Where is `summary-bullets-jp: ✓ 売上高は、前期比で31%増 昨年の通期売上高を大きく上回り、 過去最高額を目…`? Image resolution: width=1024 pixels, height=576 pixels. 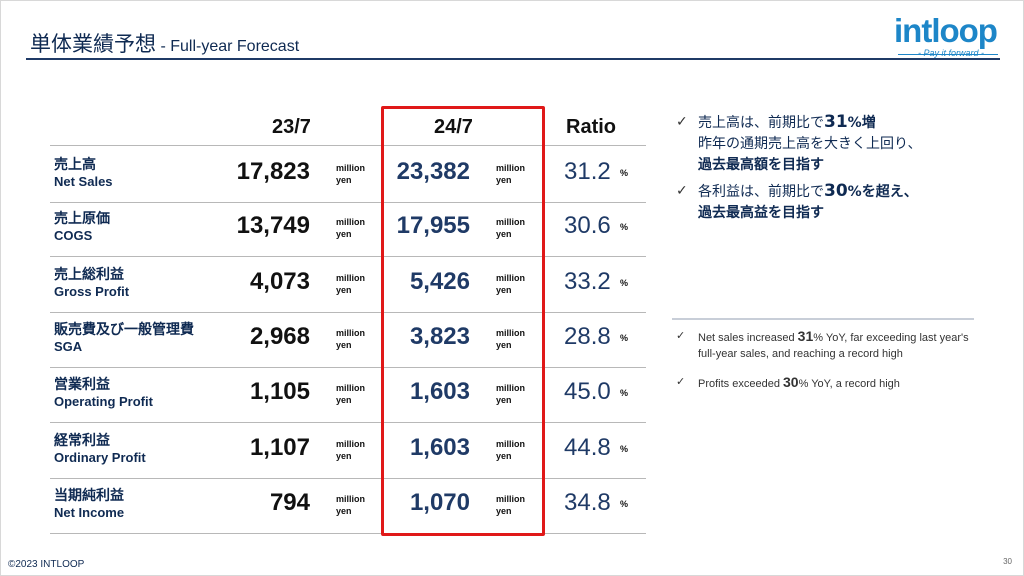 summary-bullets-jp: ✓ 売上高は、前期比で31%増 昨年の通期売上高を大きく上回り、 過去最高額を目… is located at coordinates (831, 170).